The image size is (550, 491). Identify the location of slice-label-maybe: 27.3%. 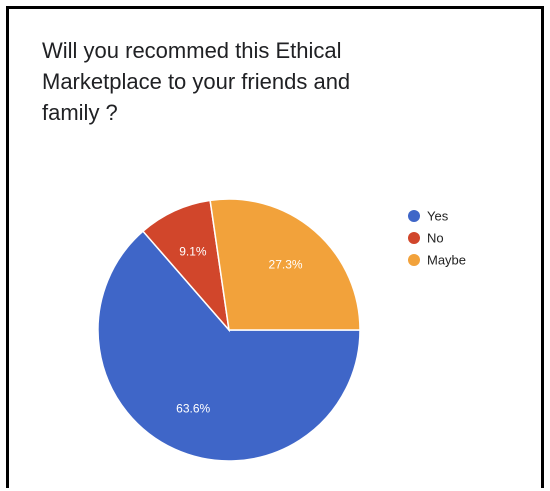
(286, 265).